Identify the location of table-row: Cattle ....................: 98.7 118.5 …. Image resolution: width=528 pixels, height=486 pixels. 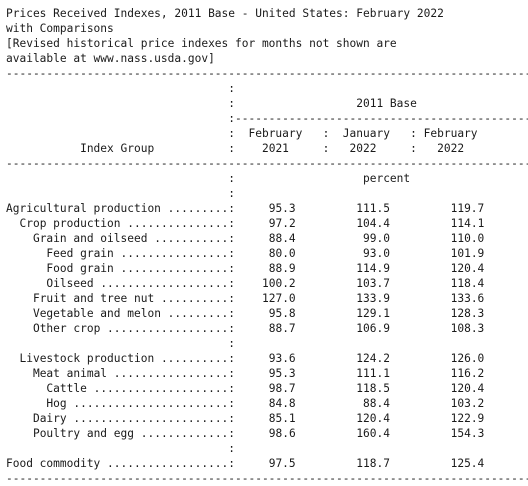
(265, 388).